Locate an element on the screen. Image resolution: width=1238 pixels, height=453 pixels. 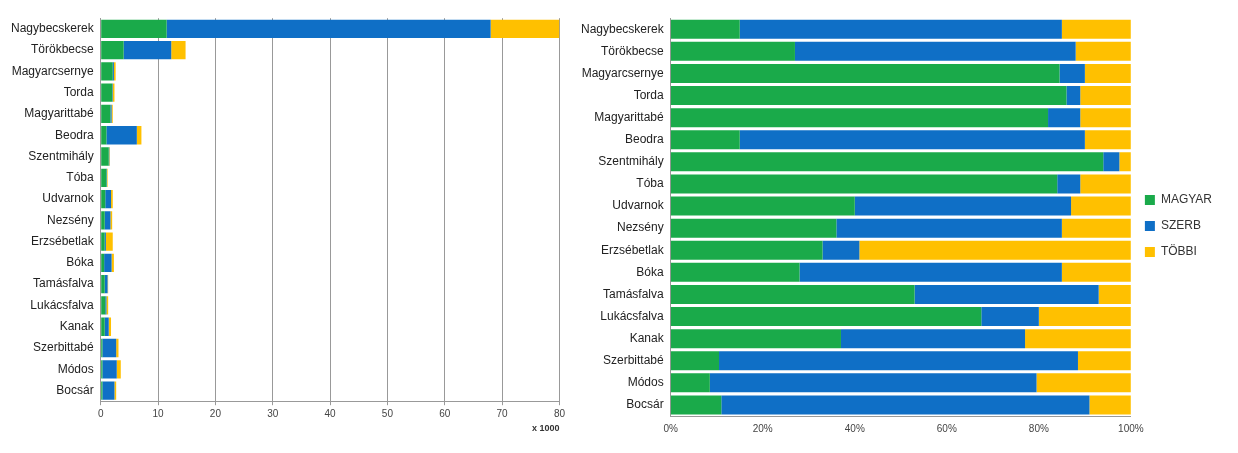
x-tick-label: 0 is located at coordinates (100, 413).